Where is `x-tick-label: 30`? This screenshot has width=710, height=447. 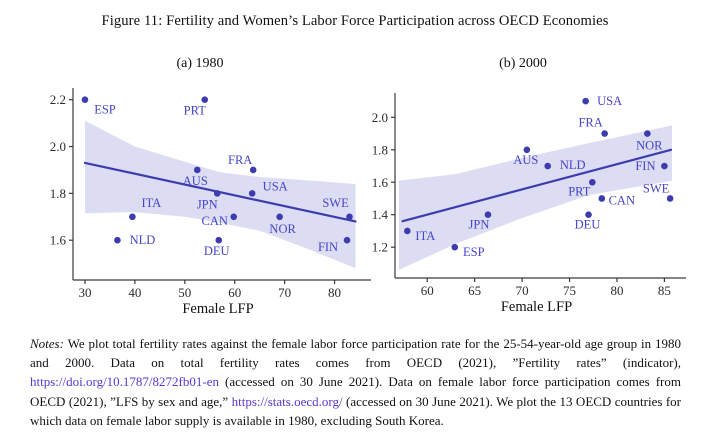
x-tick-label: 30 is located at coordinates (84, 292).